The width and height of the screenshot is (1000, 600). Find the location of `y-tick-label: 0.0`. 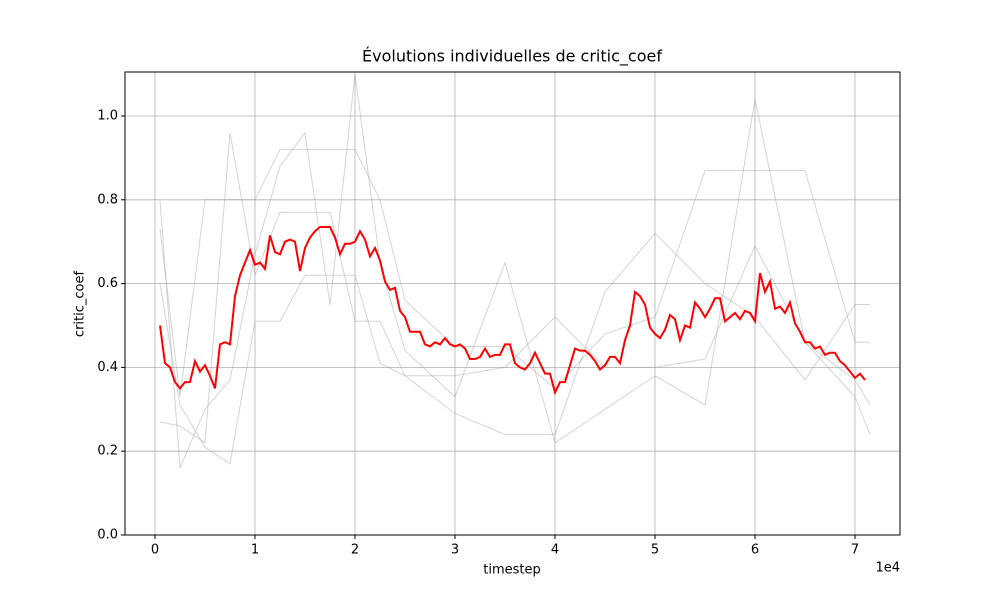

y-tick-label: 0.0 is located at coordinates (107, 535).